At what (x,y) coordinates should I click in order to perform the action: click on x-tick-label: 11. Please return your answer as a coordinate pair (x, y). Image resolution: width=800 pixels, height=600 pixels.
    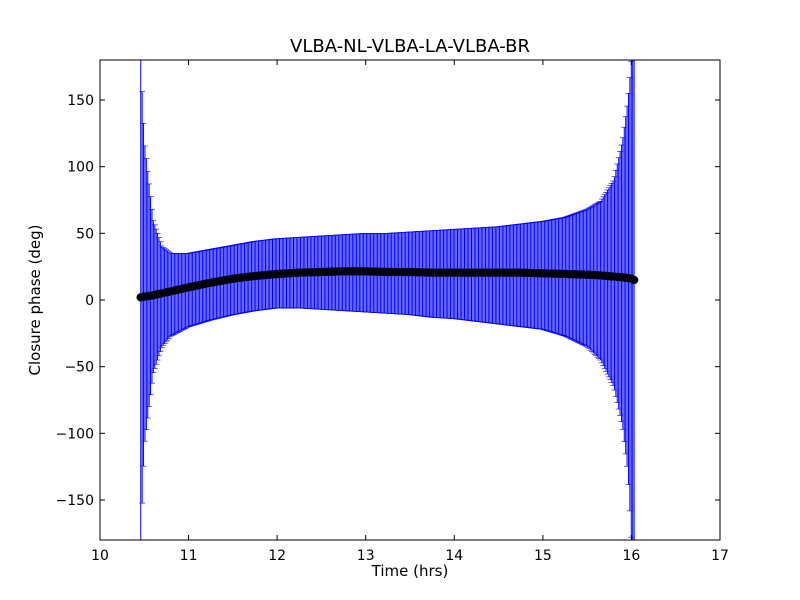
    Looking at the image, I should click on (189, 556).